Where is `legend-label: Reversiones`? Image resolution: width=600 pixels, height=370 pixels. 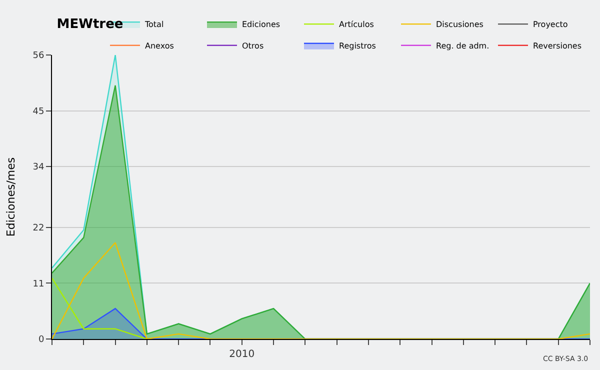 legend-label: Reversiones is located at coordinates (557, 45).